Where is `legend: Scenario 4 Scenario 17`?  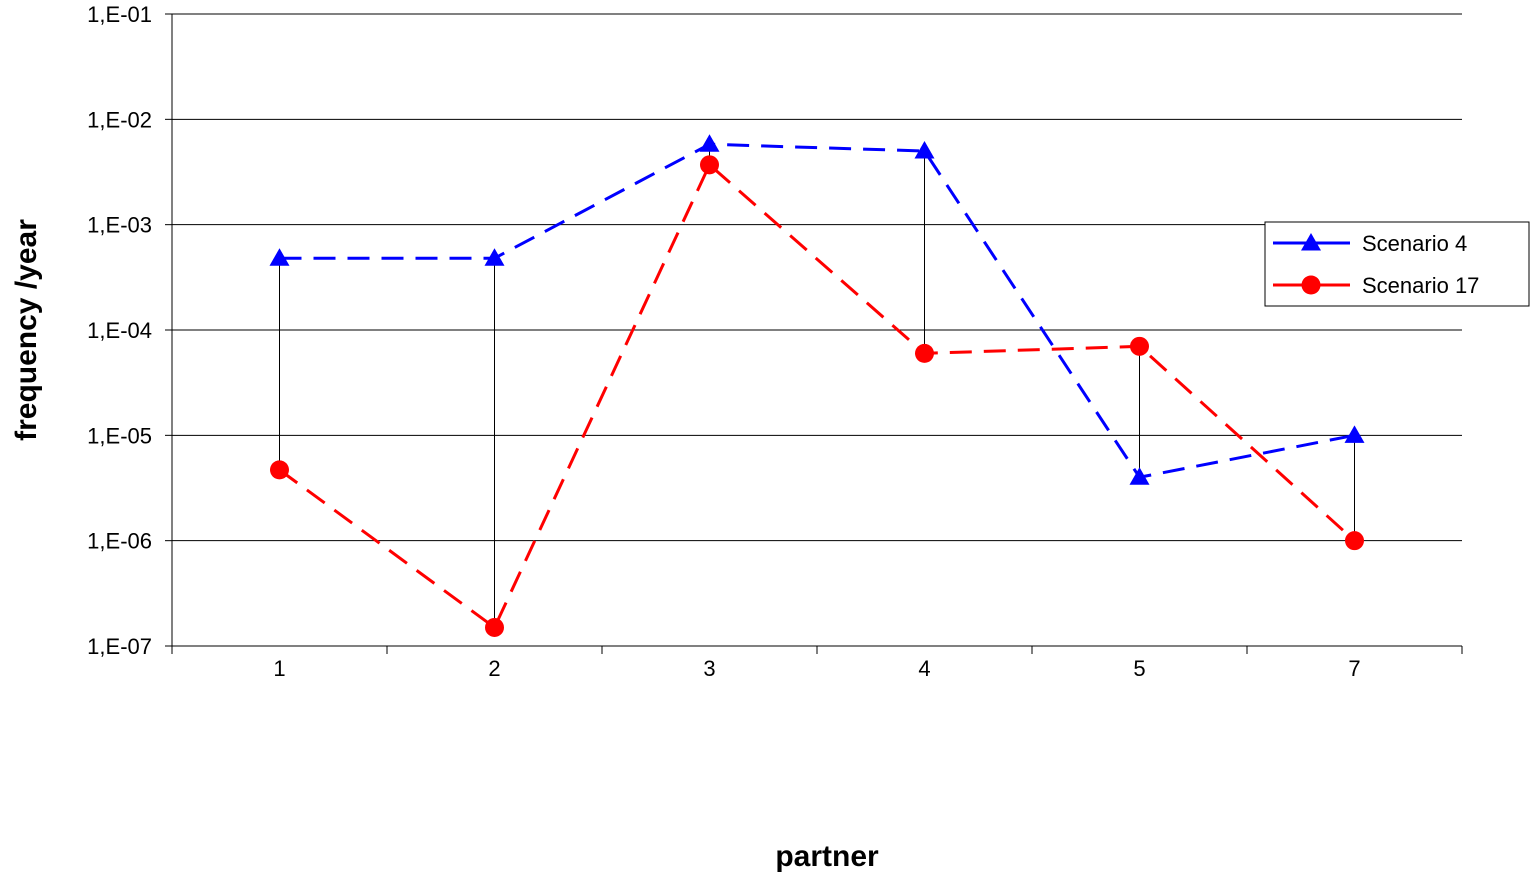
legend: Scenario 4 Scenario 17 is located at coordinates (1397, 264).